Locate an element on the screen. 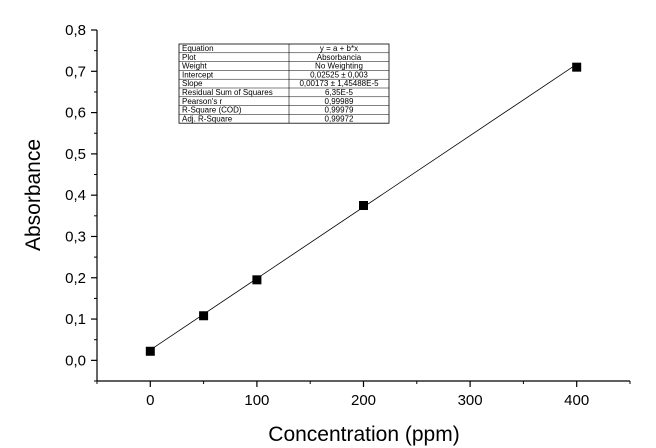 This screenshot has height=448, width=656. fit-table-key: Weight is located at coordinates (195, 66).